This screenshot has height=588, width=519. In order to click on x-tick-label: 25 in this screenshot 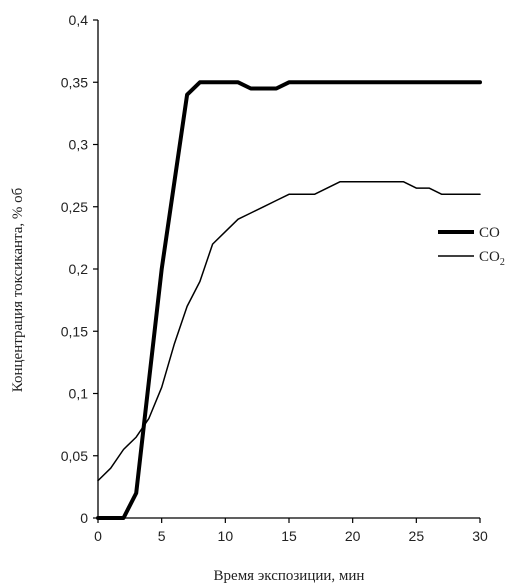, I will do `click(417, 536)`.